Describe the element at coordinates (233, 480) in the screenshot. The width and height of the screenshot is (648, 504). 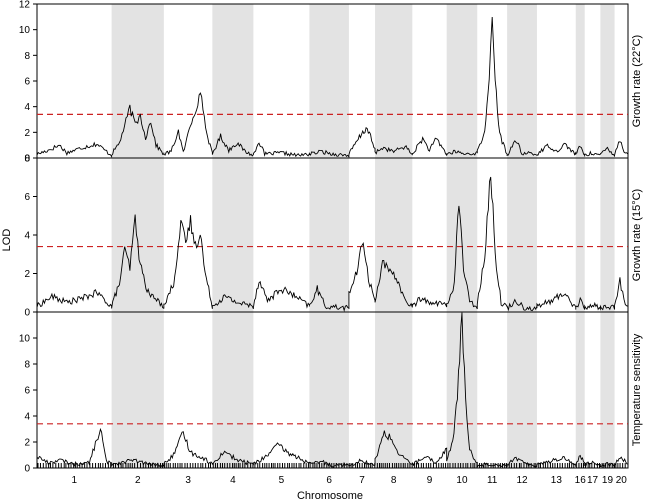
I see `chromosome-label-4: 4` at that location.